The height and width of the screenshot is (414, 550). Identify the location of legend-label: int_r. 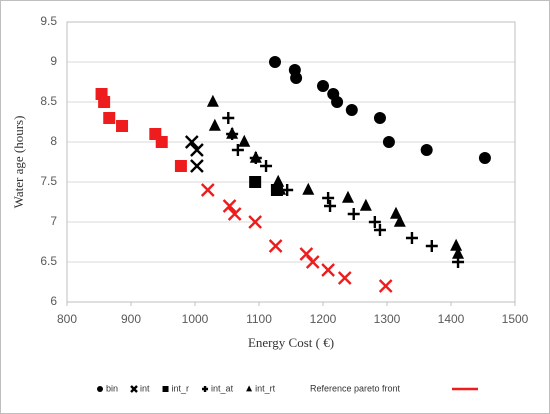
(181, 388).